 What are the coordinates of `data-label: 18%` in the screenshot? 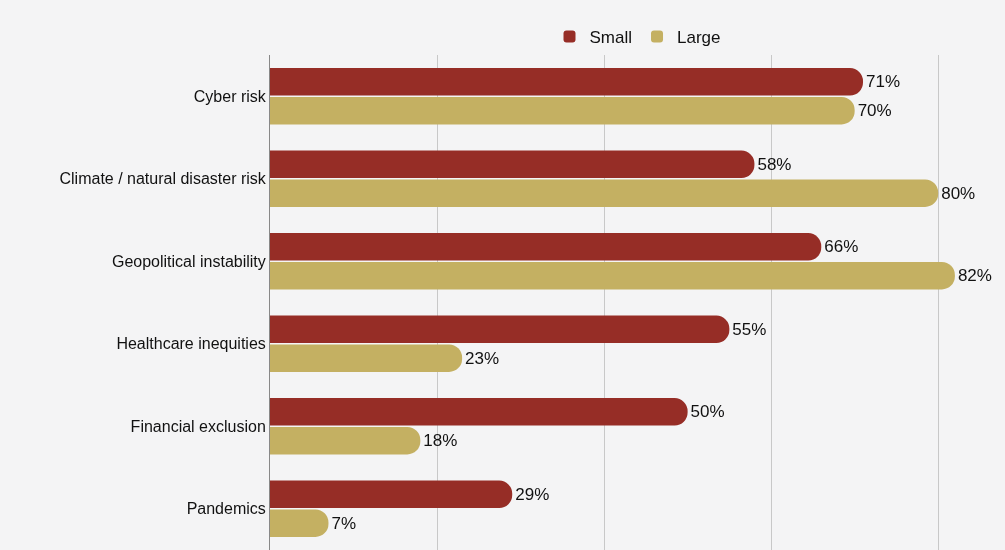 It's located at (440, 441).